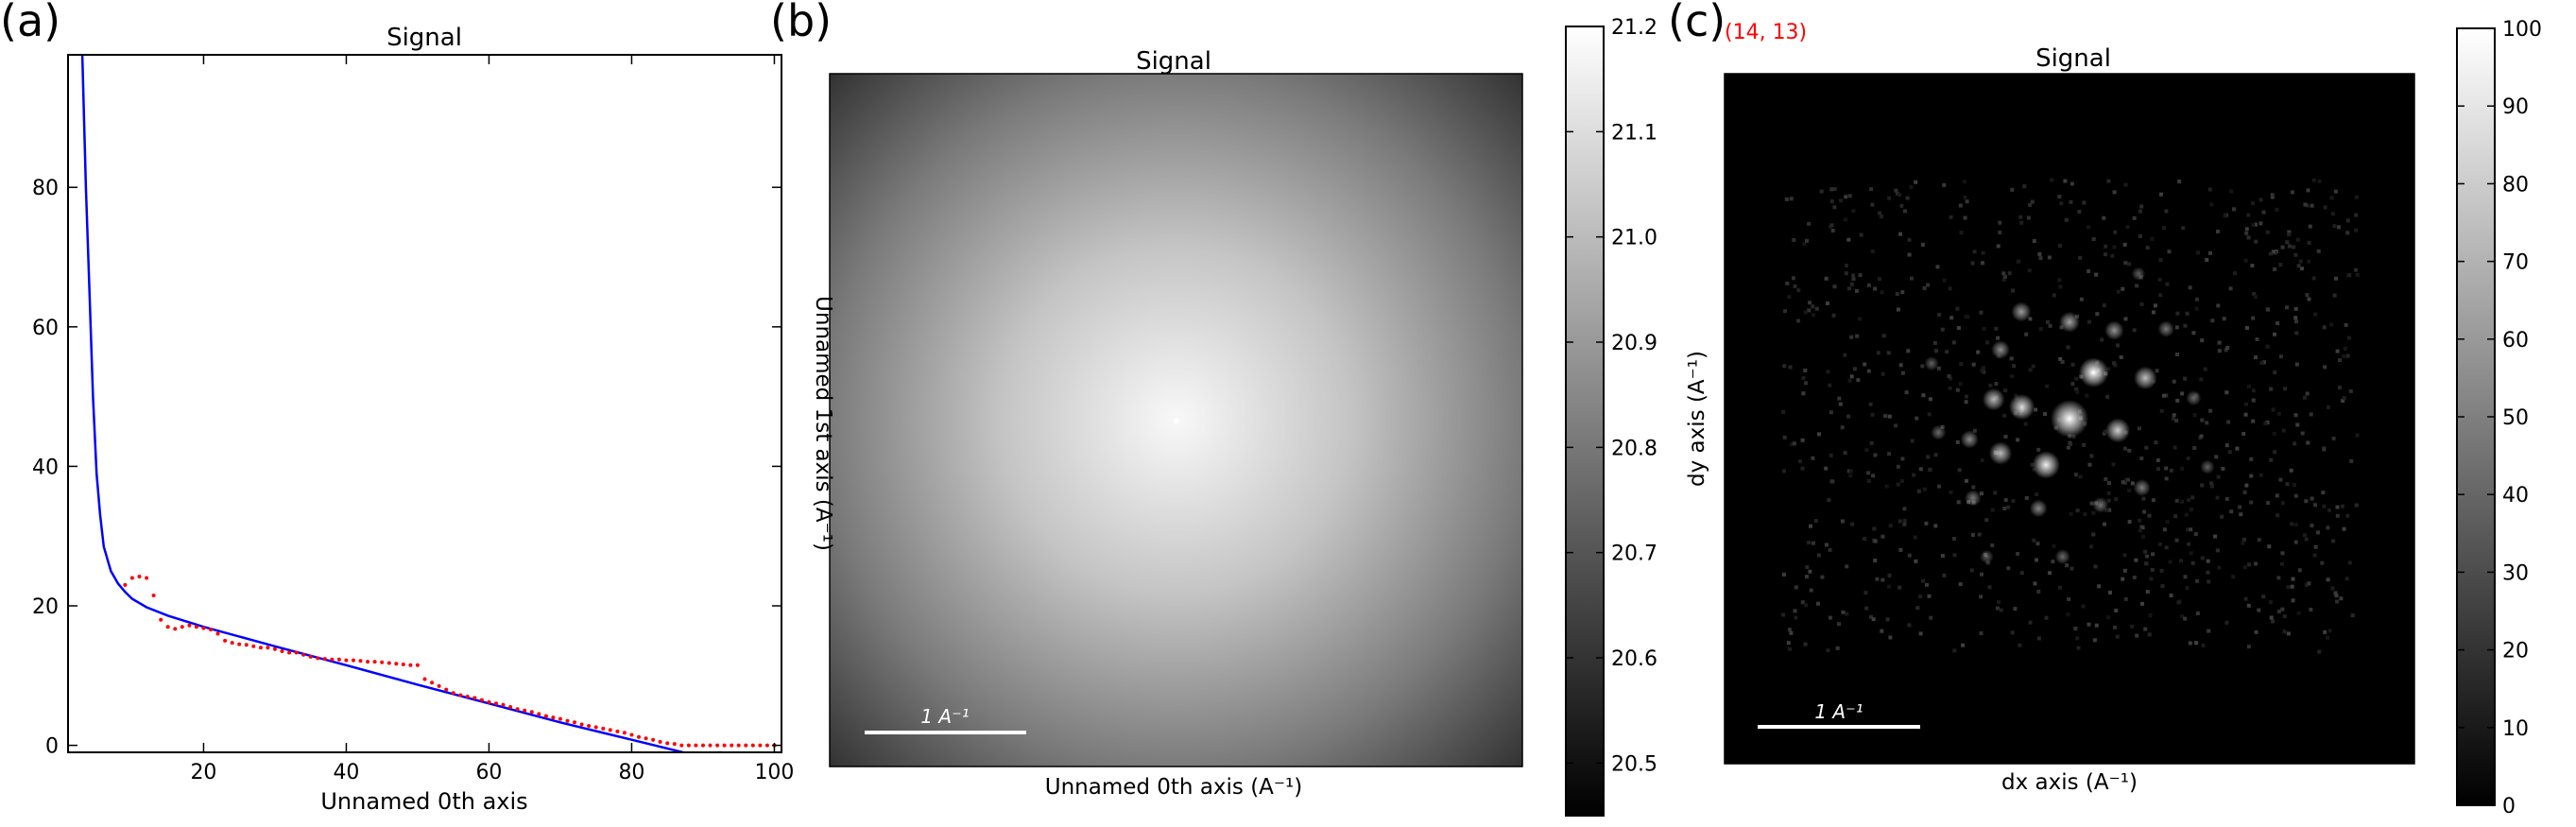 The width and height of the screenshot is (2576, 827). What do you see at coordinates (1634, 343) in the screenshot?
I see `colorbar-tick-label: 20.9` at bounding box center [1634, 343].